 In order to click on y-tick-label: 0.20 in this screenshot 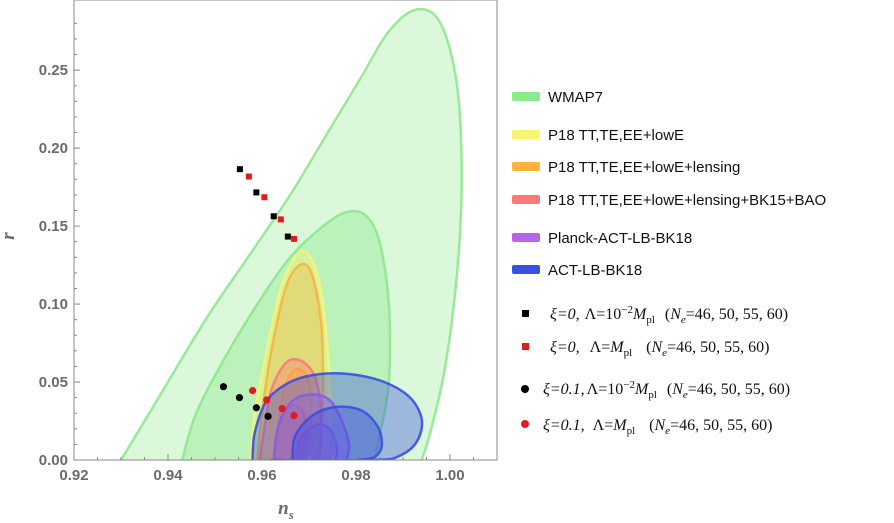, I will do `click(53, 148)`.